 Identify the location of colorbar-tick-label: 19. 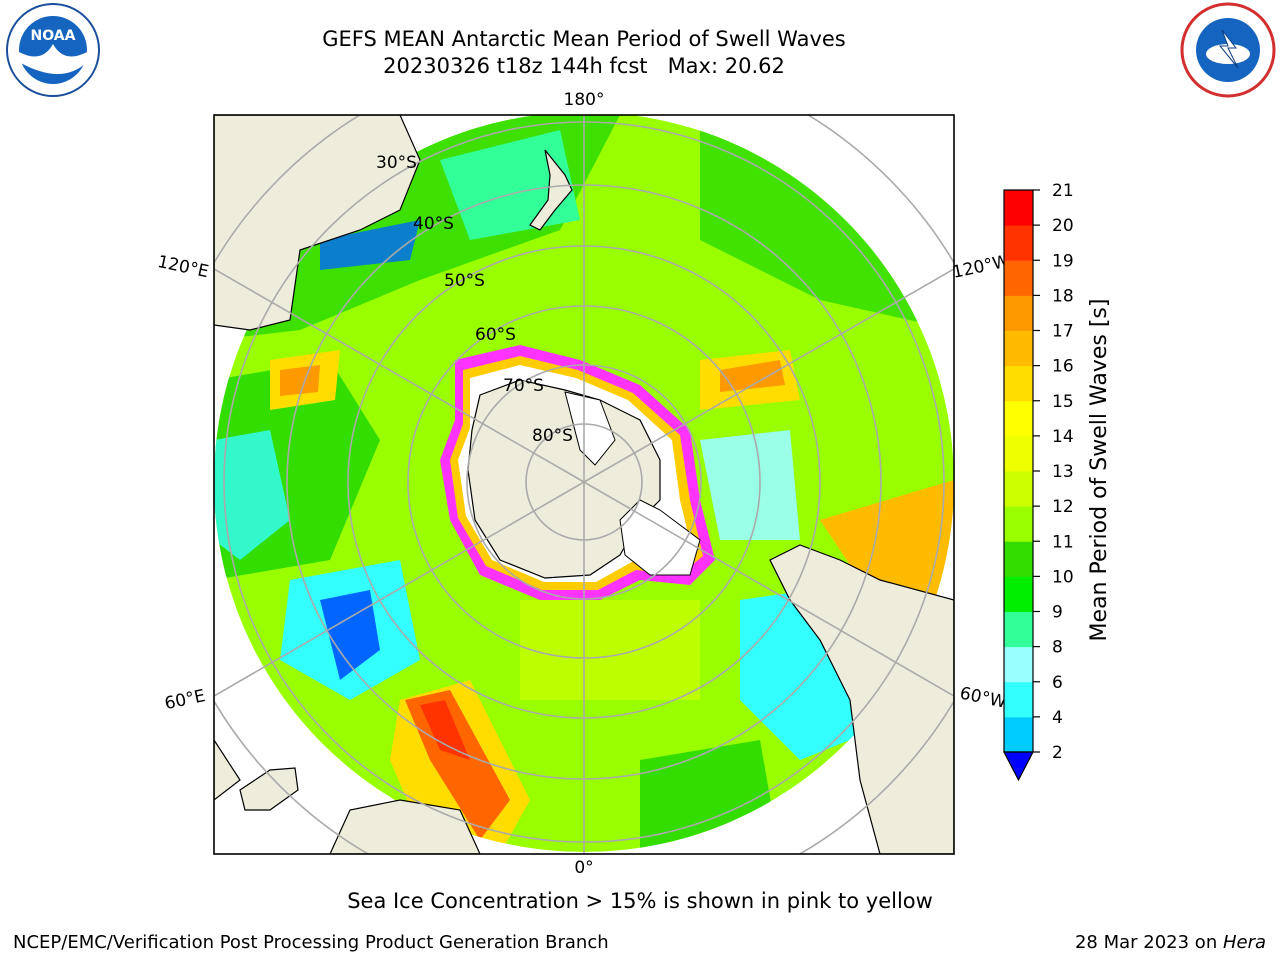
(1063, 261).